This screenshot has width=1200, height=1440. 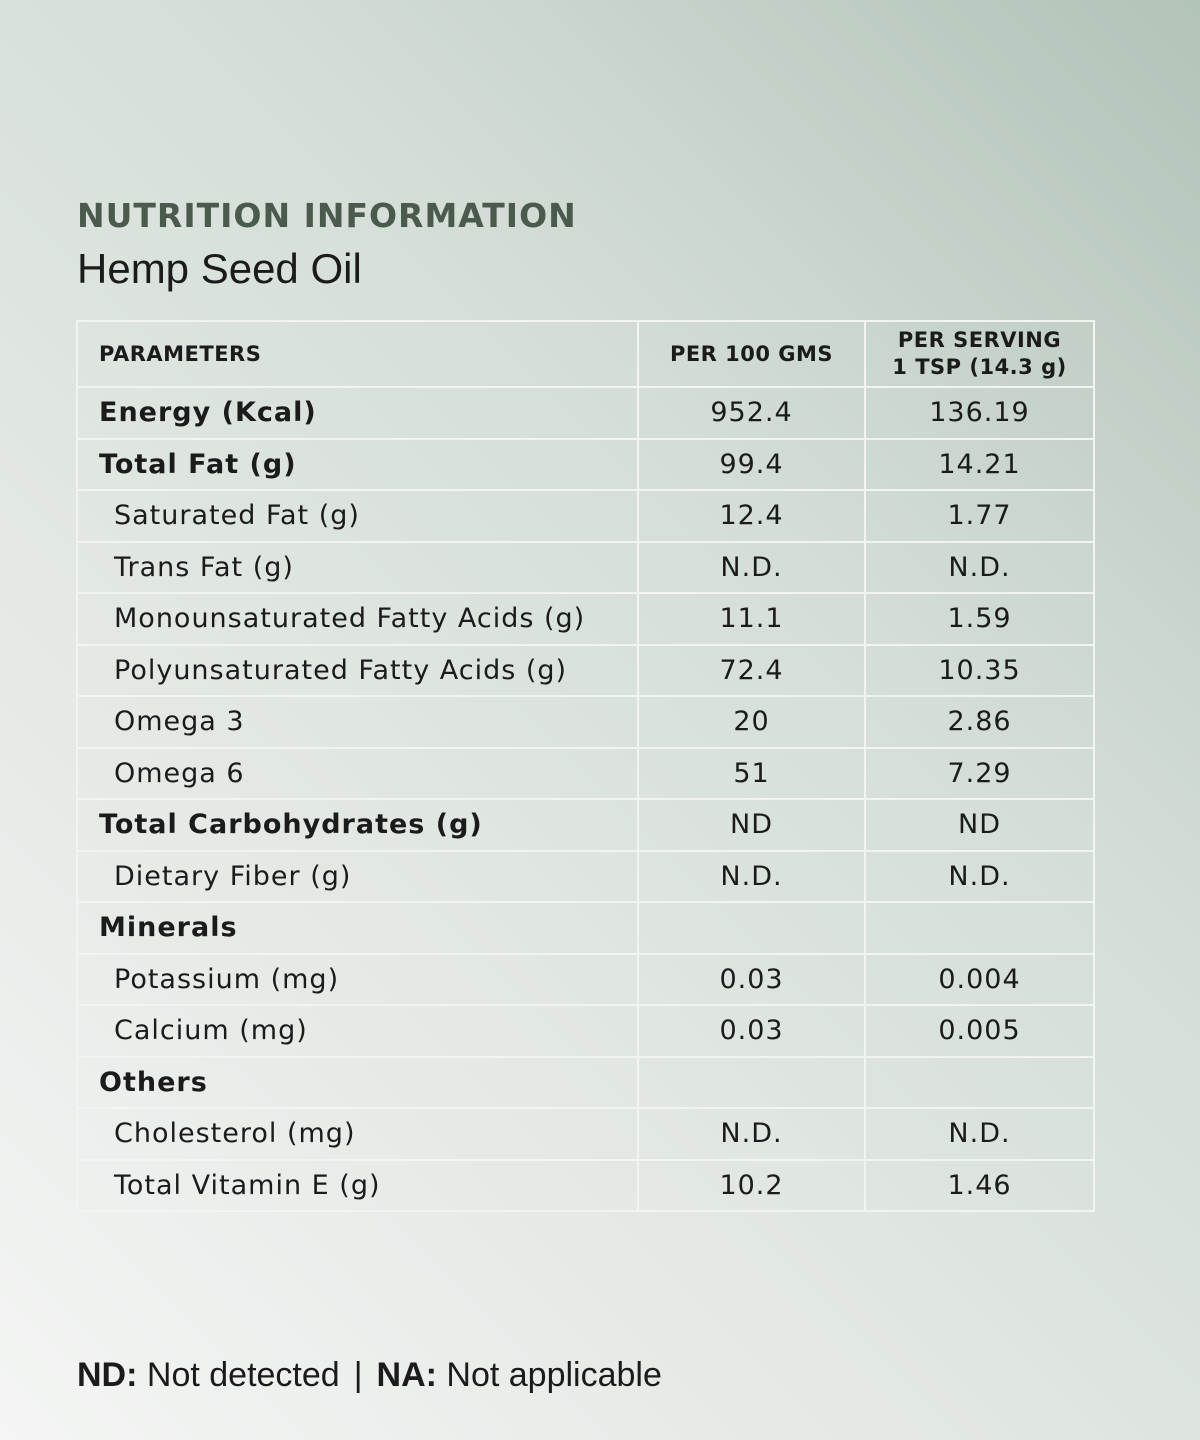 What do you see at coordinates (979, 413) in the screenshot?
I see `row-per-serving-value: 136.19` at bounding box center [979, 413].